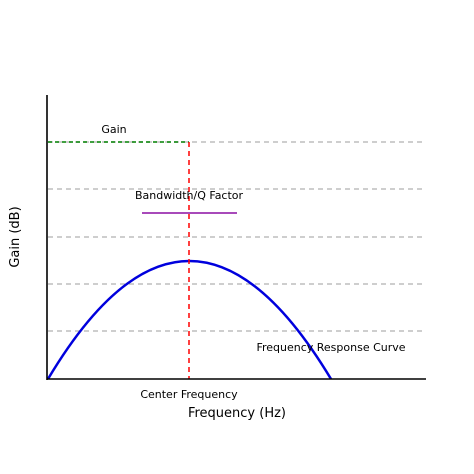  What do you see at coordinates (237, 413) in the screenshot?
I see `x-axis-label: Frequency (Hz)` at bounding box center [237, 413].